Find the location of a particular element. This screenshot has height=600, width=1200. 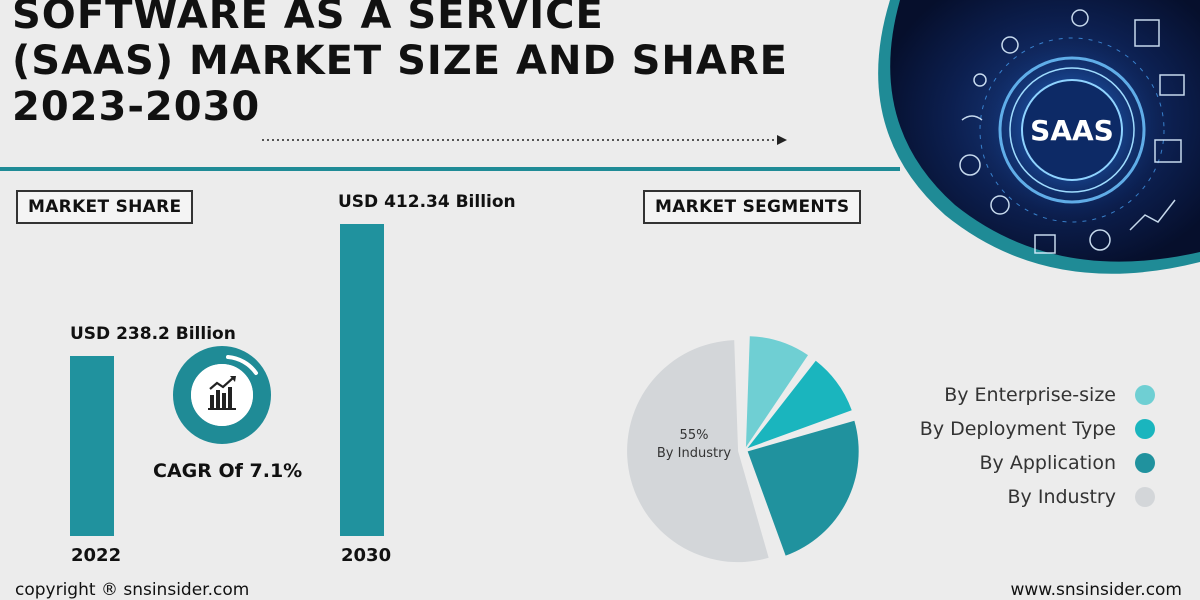

bar-value-label-2022: USD 238.2 Billion is located at coordinates (153, 333).